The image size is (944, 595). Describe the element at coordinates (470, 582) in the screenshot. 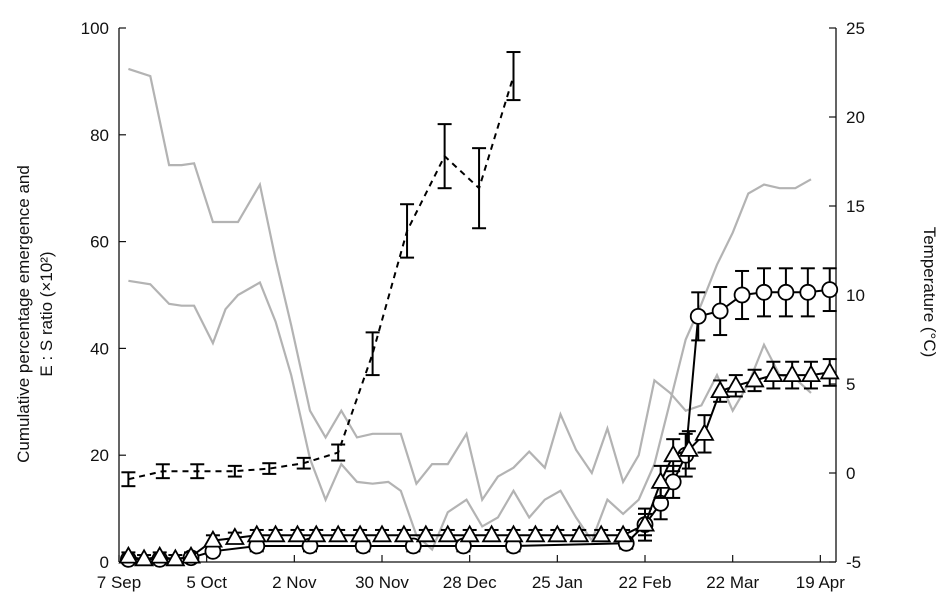

I see `x-tick-label: 28 Dec` at that location.